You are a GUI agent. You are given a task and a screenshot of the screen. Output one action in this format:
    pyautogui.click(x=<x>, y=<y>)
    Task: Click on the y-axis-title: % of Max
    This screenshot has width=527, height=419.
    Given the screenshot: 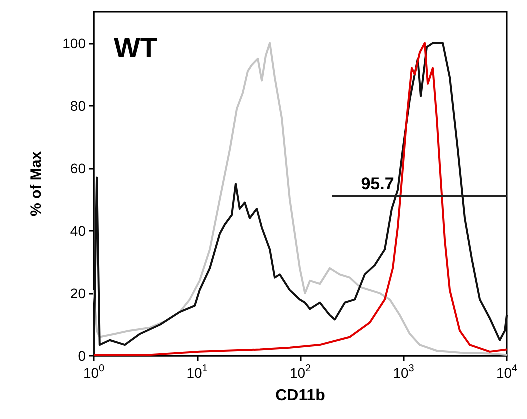 What is the action you would take?
    pyautogui.click(x=36, y=183)
    